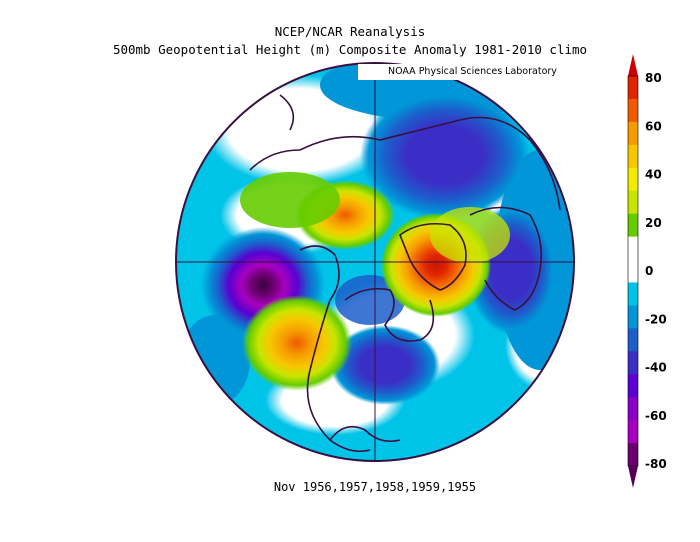  Describe the element at coordinates (445, 155) in the screenshot. I see `low-center-siberia` at that location.